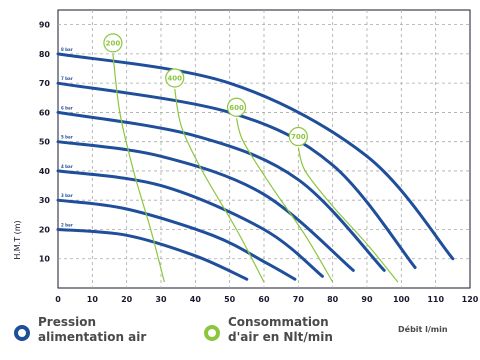 This screenshot has height=360, width=480. I want to click on pressure-curve-label: 3 bar, so click(67, 195).